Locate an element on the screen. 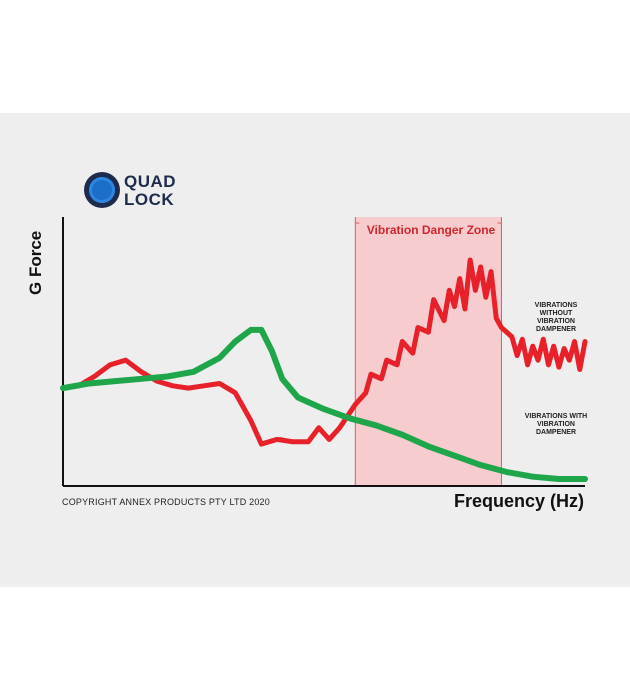 The height and width of the screenshot is (700, 630). quad-lock-logo: QUAD LOCK is located at coordinates (144, 192).